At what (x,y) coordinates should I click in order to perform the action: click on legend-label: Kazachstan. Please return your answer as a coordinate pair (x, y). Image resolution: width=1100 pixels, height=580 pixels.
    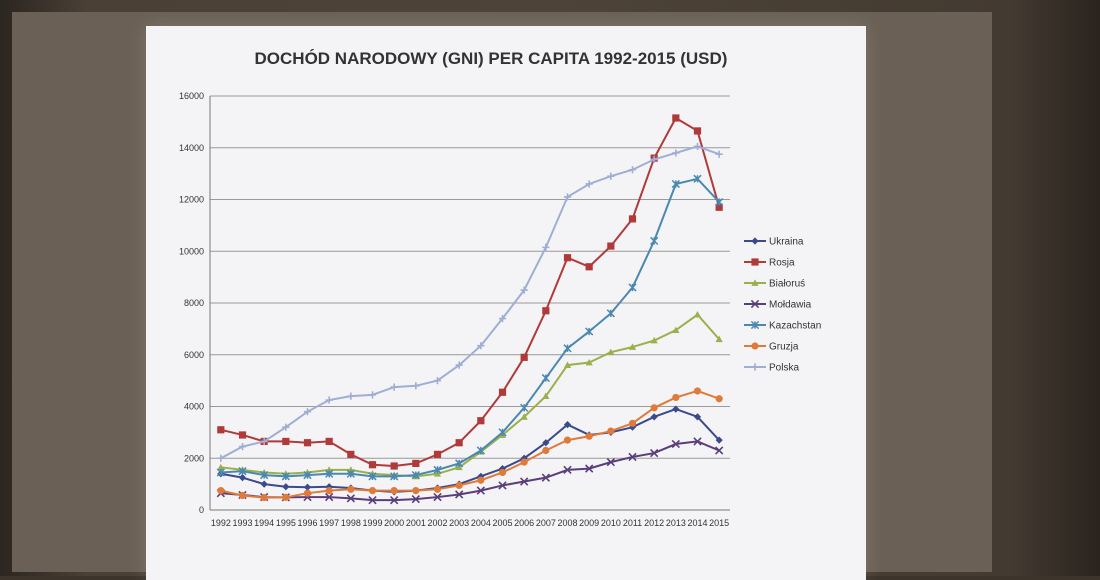
    Looking at the image, I should click on (795, 326).